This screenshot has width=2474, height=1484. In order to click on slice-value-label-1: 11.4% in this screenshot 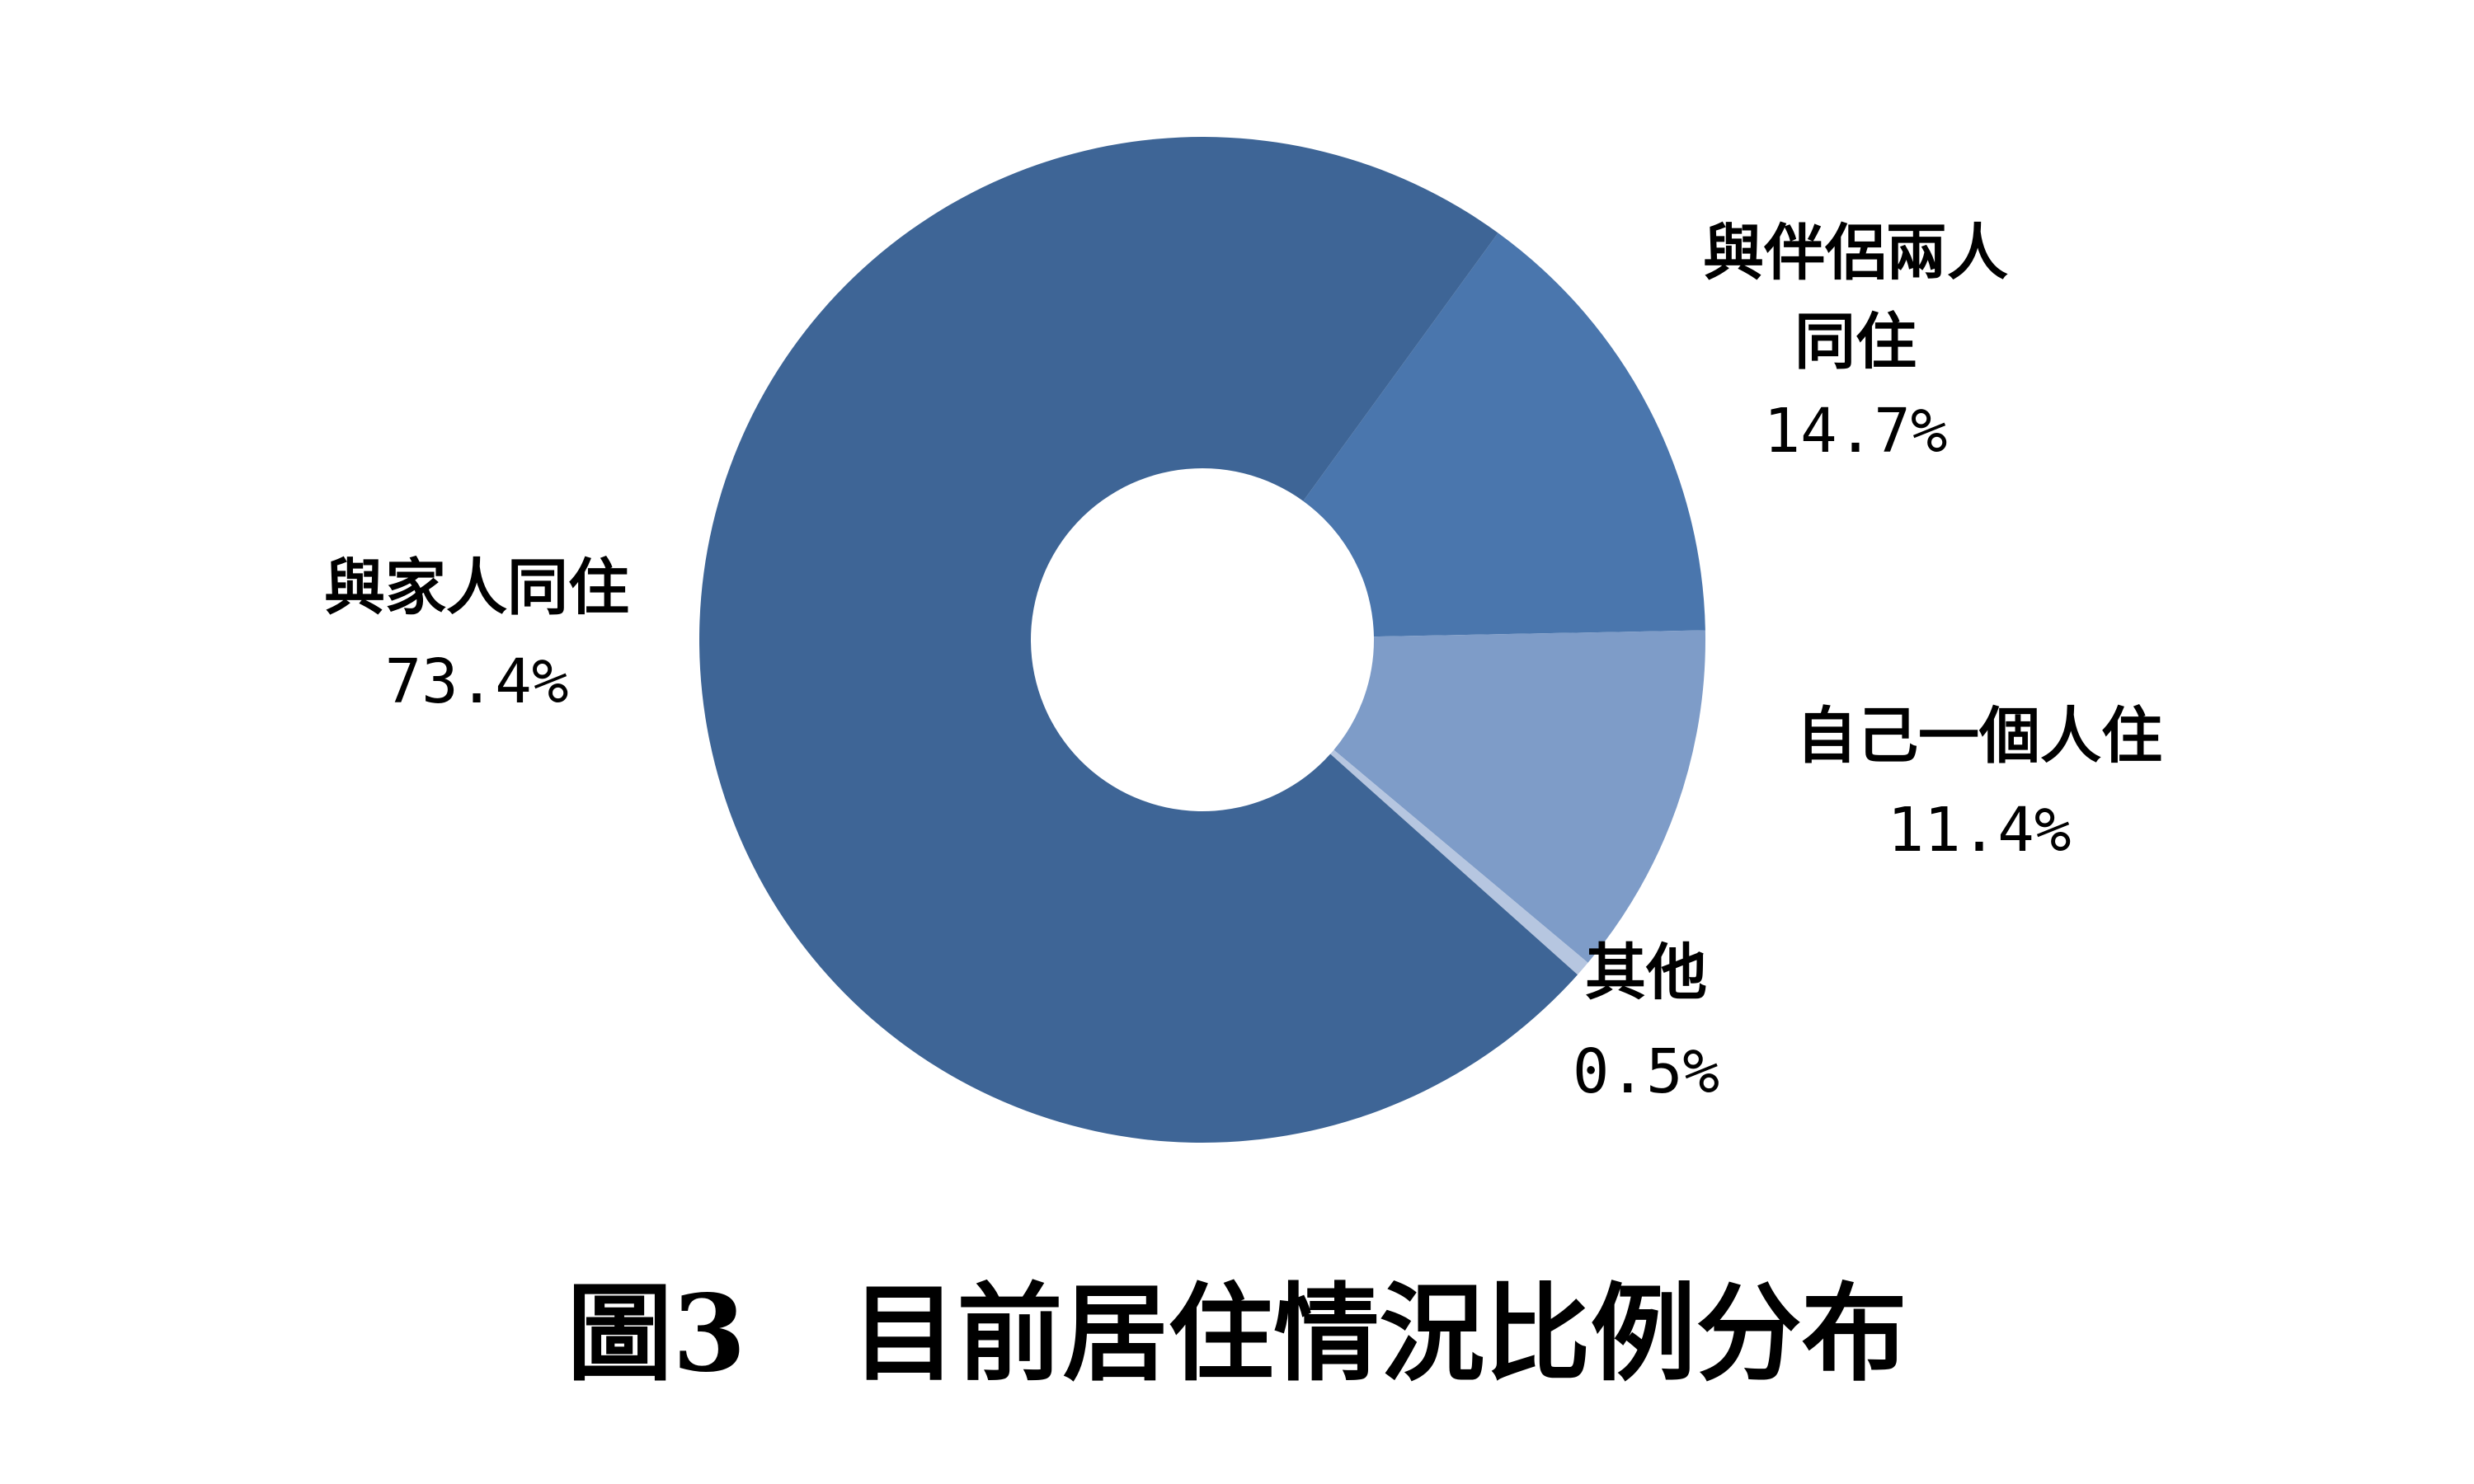, I will do `click(1980, 830)`.